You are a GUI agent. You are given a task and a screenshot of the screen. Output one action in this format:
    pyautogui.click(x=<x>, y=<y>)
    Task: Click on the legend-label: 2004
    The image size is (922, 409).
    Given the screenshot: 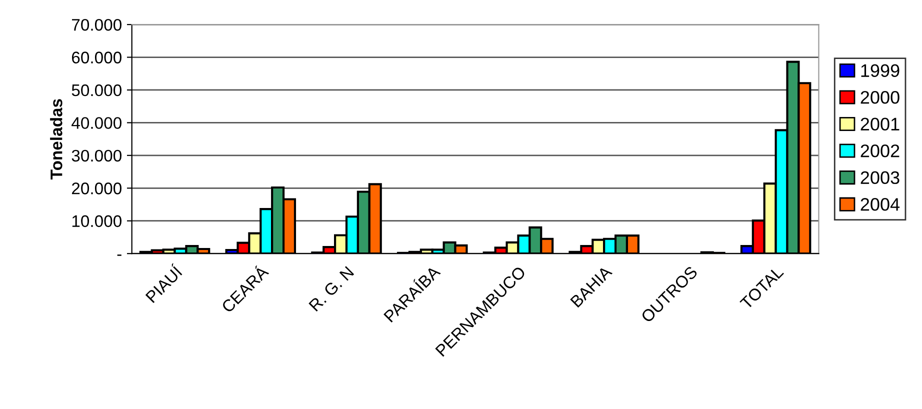 What is the action you would take?
    pyautogui.click(x=880, y=204)
    